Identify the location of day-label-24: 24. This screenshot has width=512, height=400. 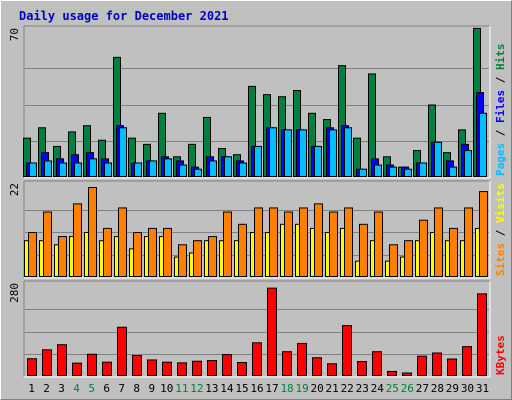
(378, 388).